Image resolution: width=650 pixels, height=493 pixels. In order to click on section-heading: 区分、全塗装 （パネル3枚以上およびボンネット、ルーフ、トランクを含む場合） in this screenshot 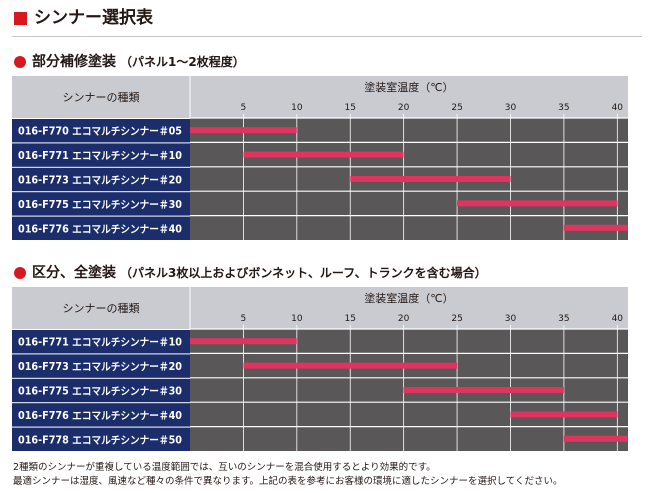, I will do `click(320, 274)`.